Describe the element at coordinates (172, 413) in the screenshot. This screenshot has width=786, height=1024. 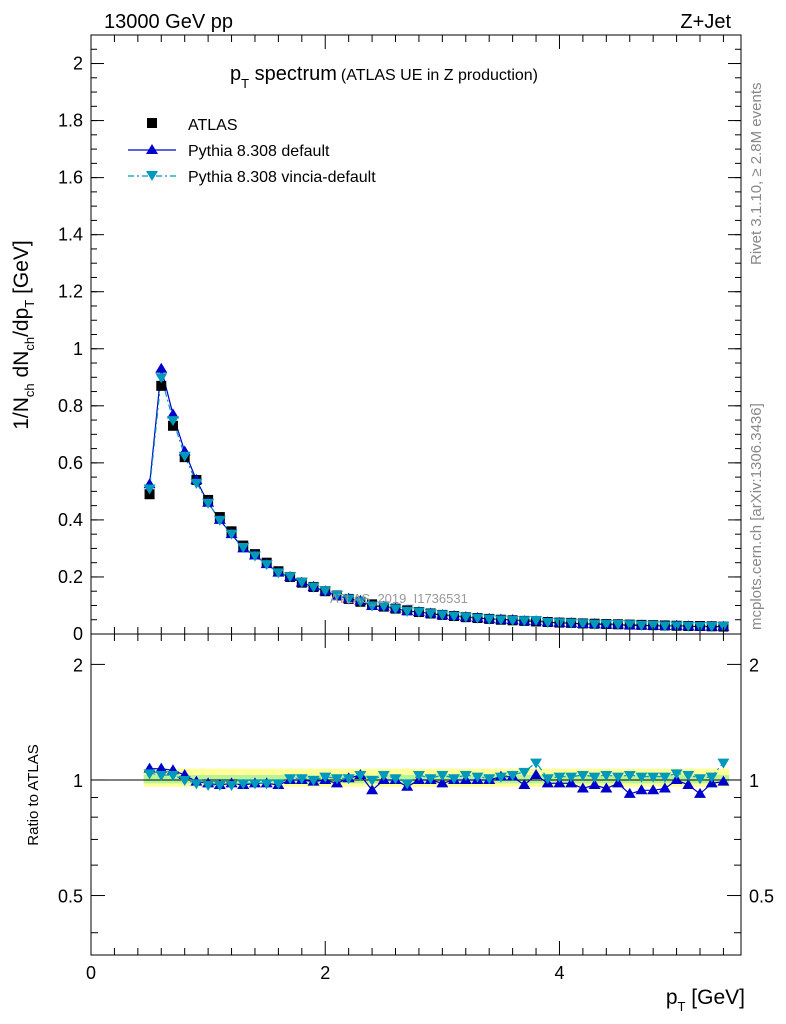
I see `pythia-default-point` at that location.